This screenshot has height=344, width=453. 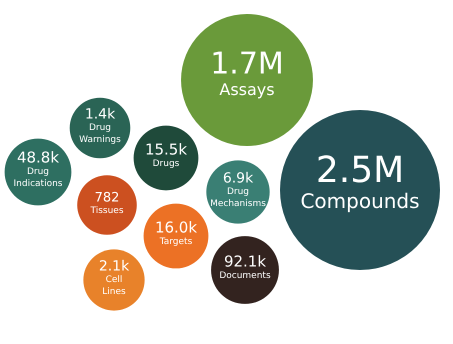 I want to click on data-label: 782, so click(x=107, y=198).